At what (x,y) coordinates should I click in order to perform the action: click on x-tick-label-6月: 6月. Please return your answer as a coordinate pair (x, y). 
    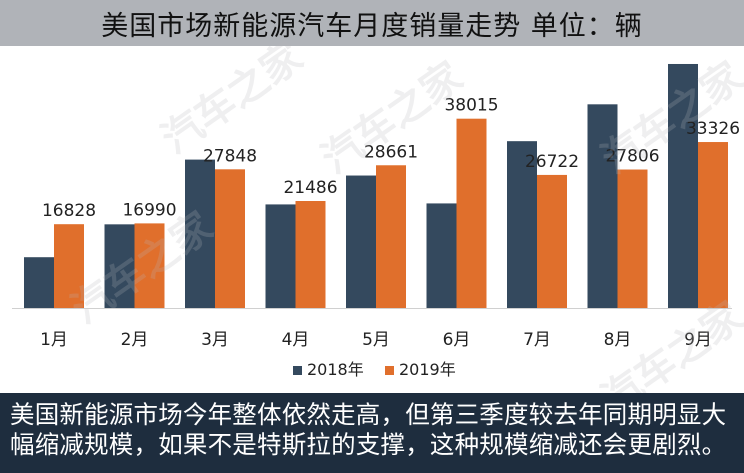
    Looking at the image, I should click on (457, 340).